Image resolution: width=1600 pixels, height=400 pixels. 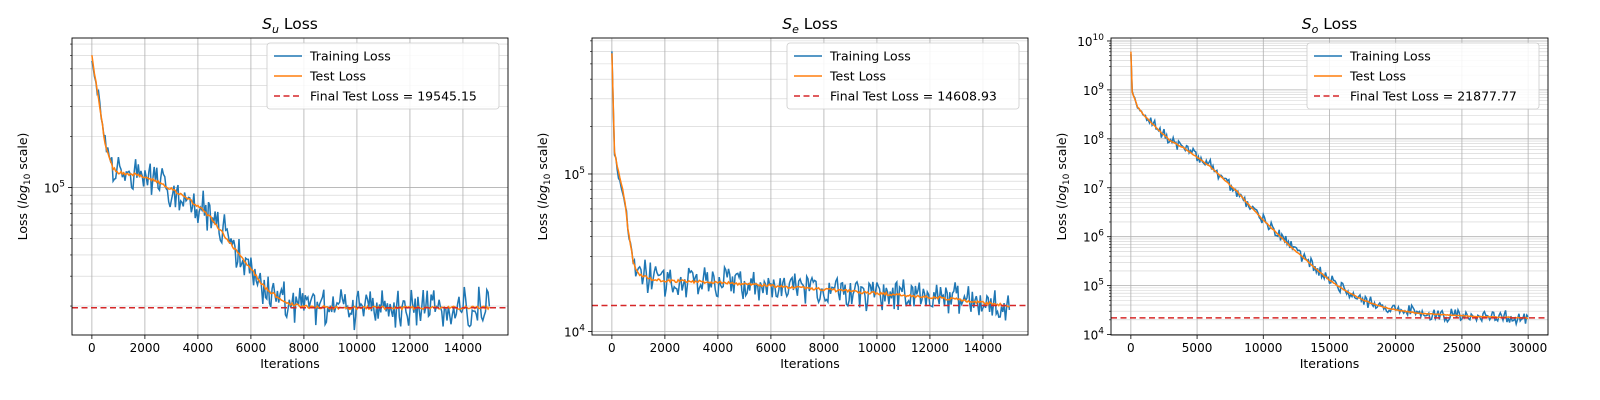 I want to click on y-tick-exponent: 9, so click(x=1101, y=87).